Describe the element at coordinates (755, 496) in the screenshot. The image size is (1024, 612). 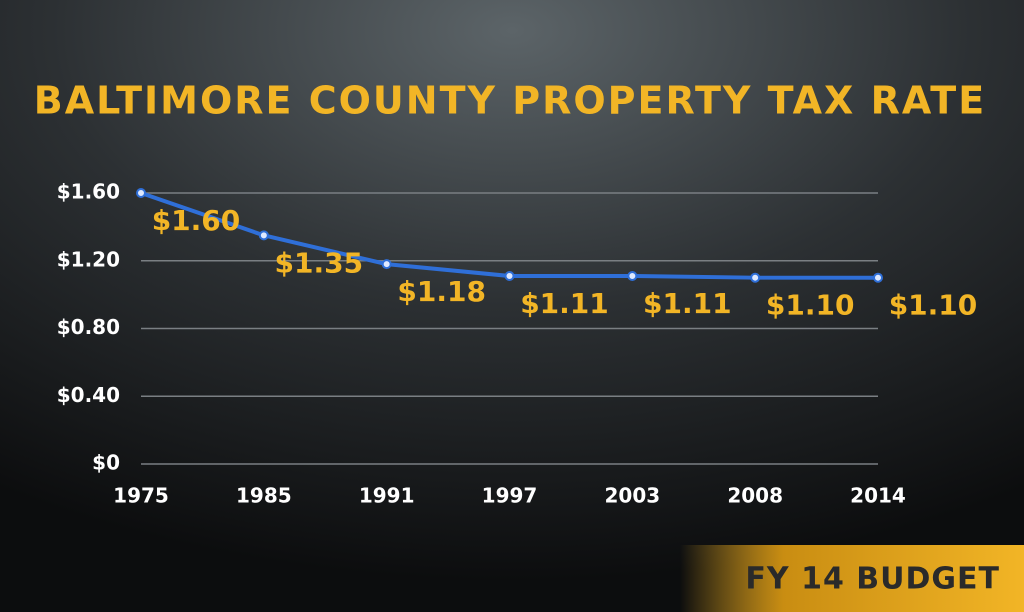
I see `x-tick-label: 2008` at that location.